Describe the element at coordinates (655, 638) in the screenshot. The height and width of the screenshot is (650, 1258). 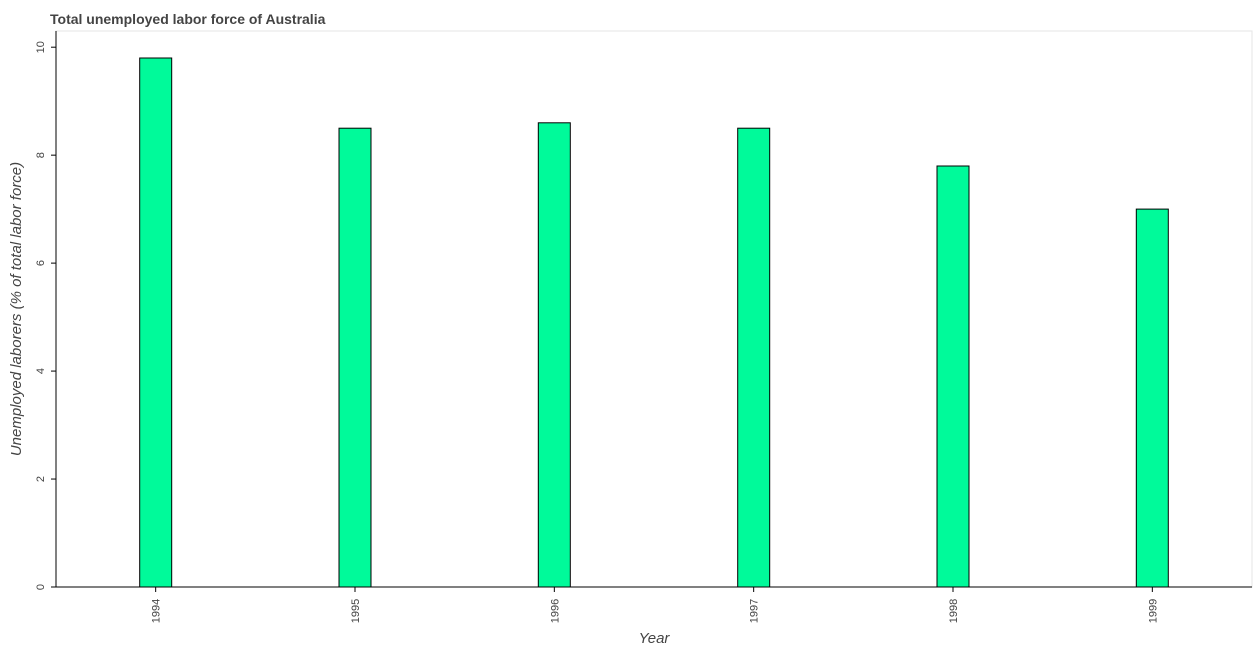
I see `x-axis-label: Year` at that location.